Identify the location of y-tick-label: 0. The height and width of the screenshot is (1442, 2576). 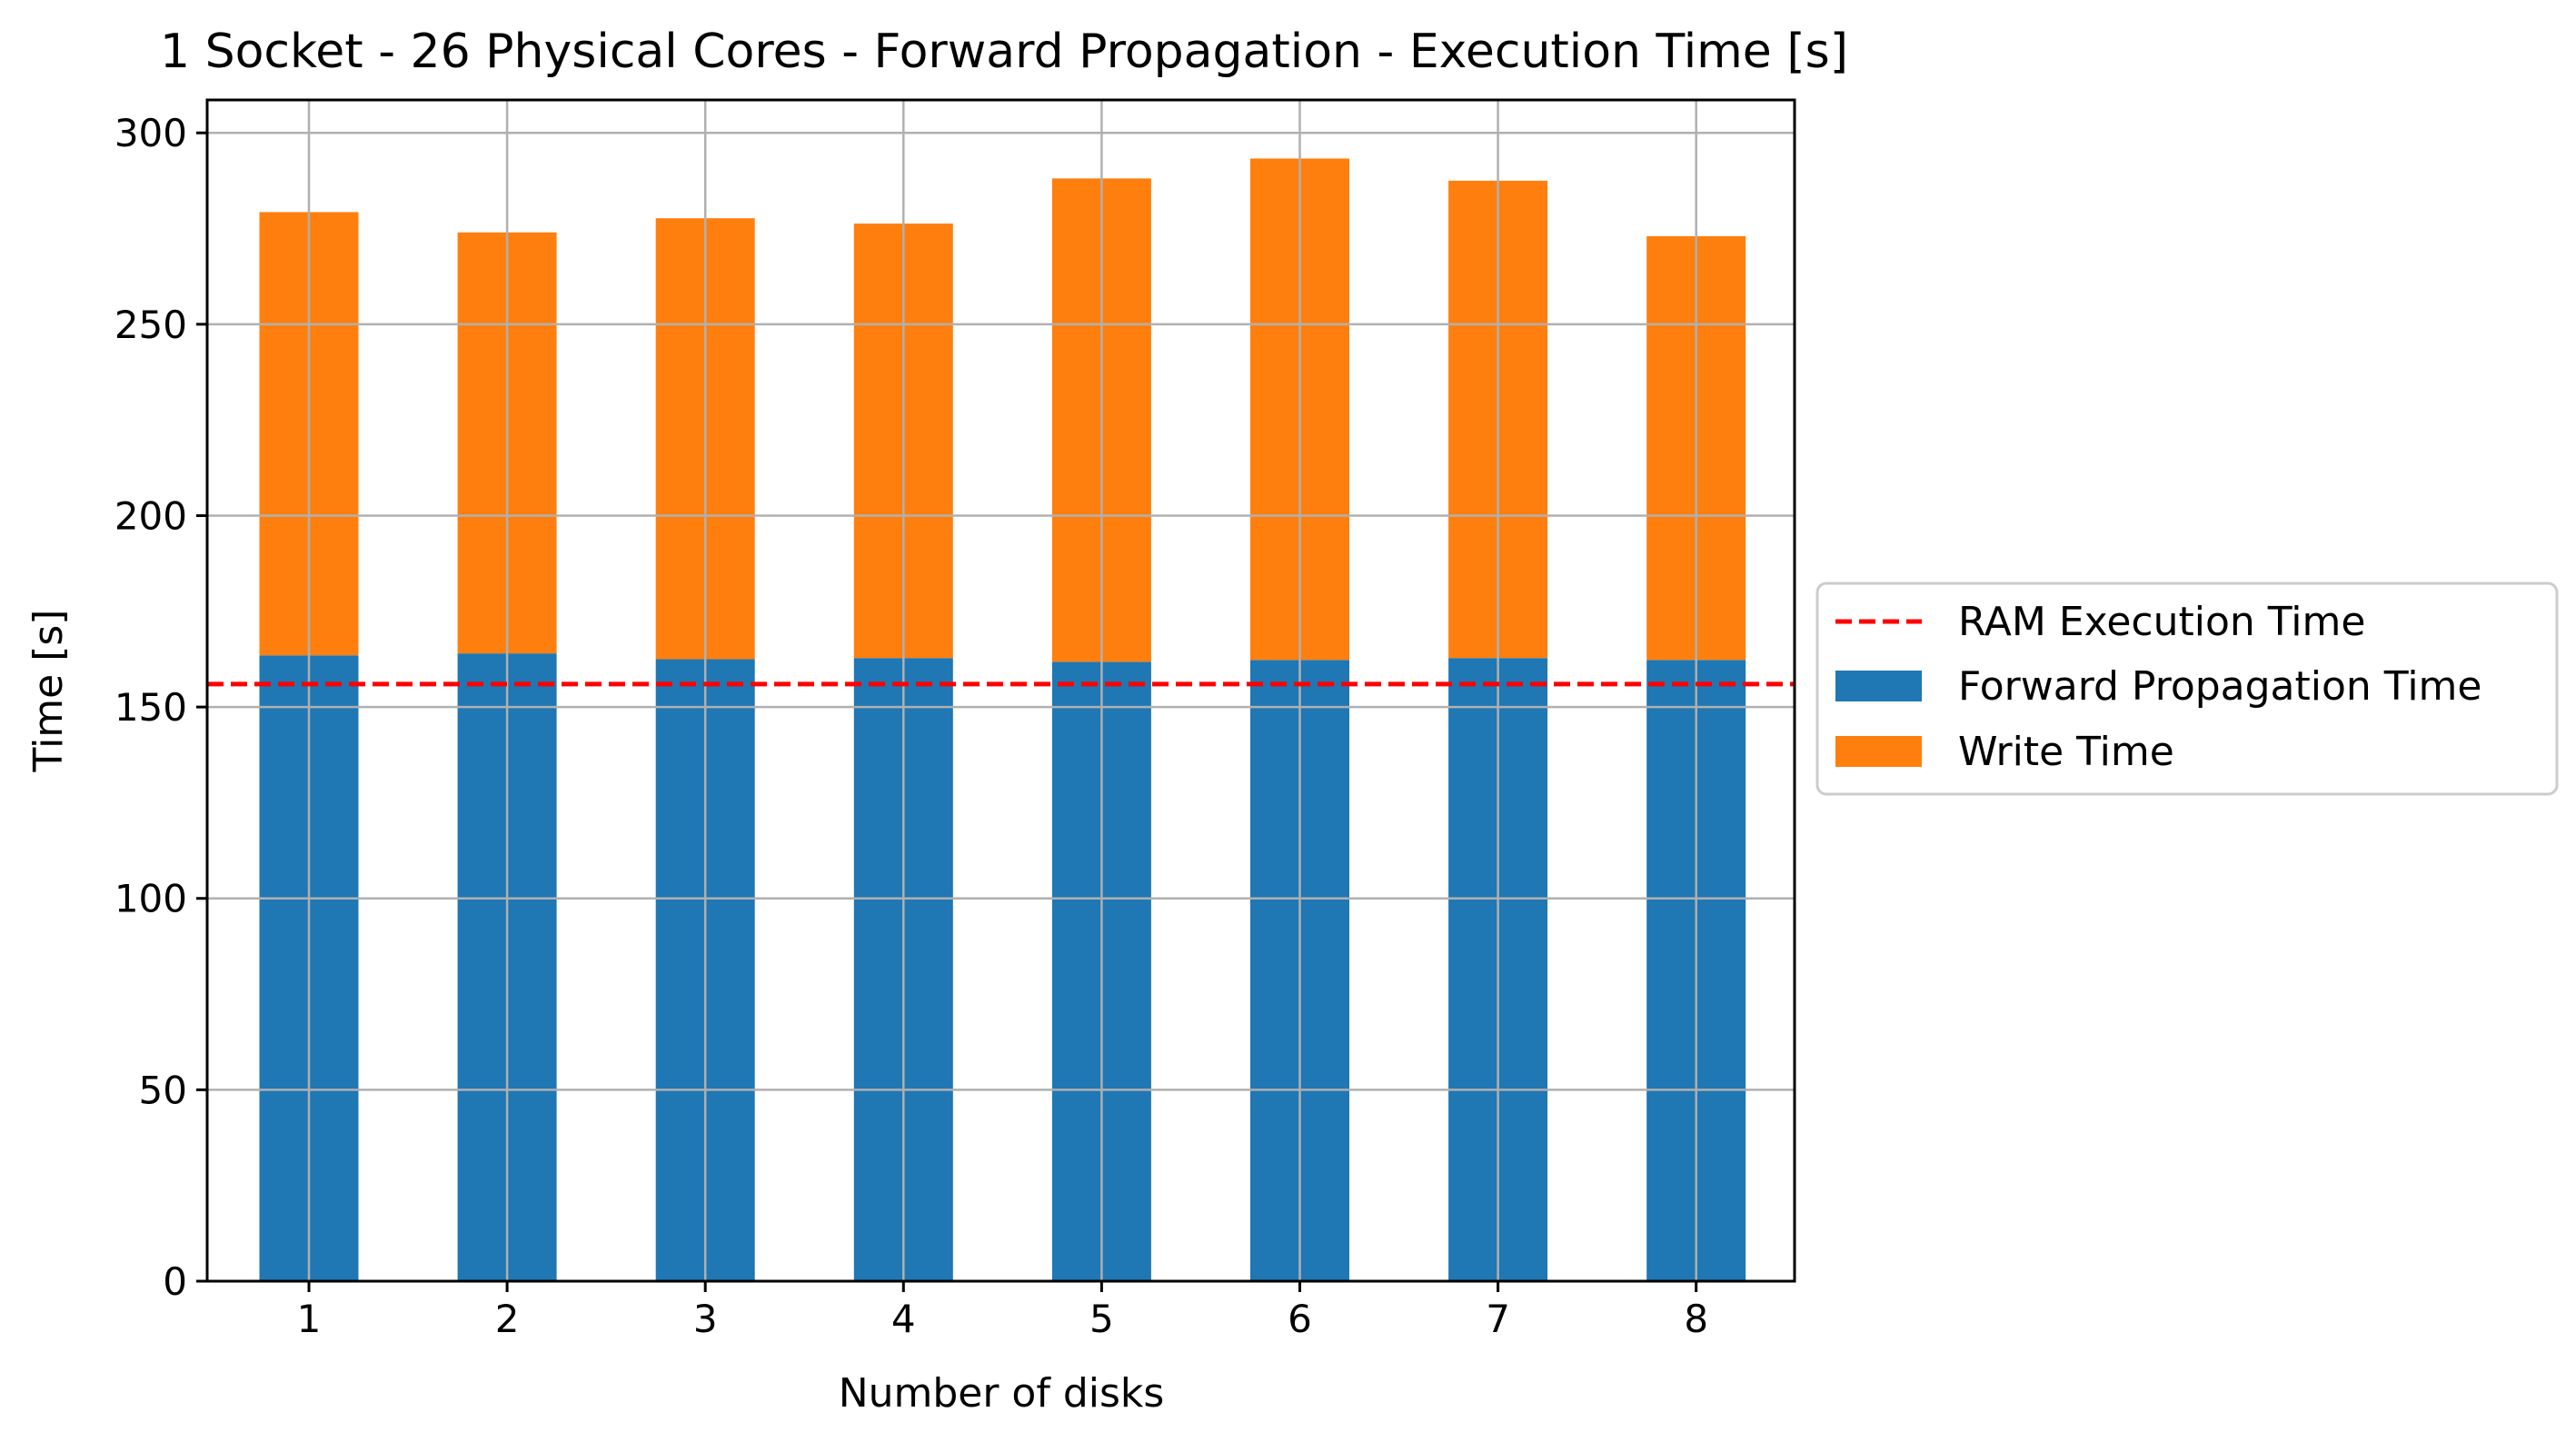
(175, 1281).